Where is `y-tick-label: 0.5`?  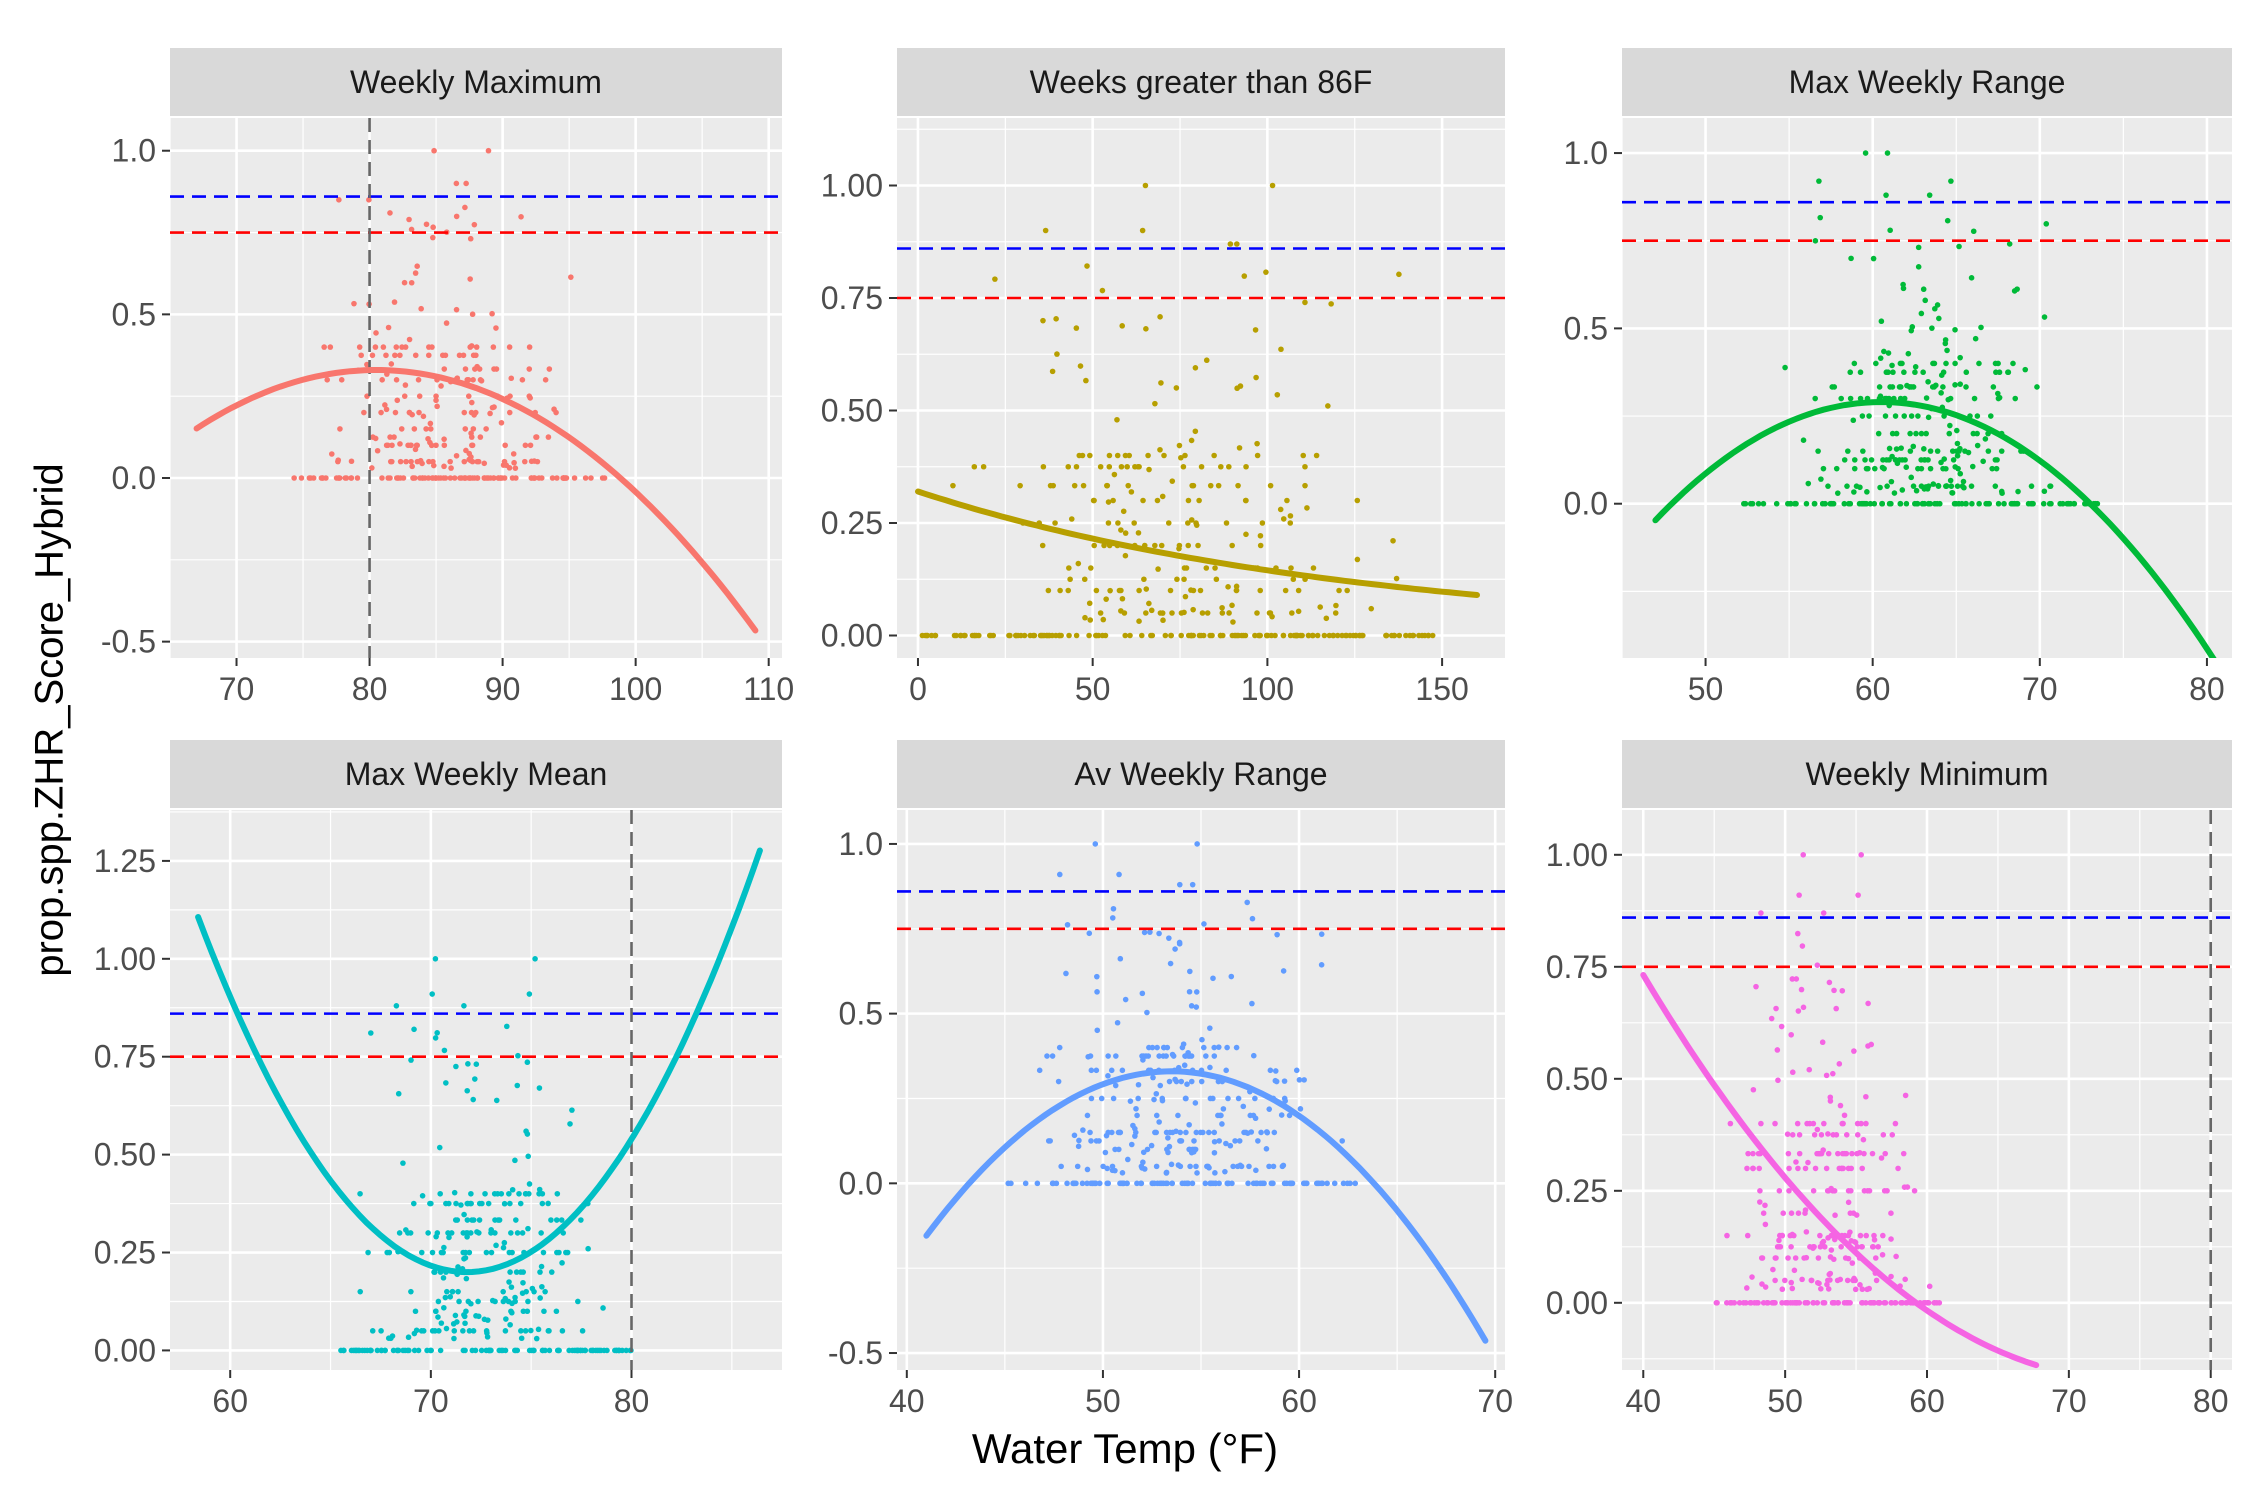
y-tick-label: 0.5 is located at coordinates (134, 314).